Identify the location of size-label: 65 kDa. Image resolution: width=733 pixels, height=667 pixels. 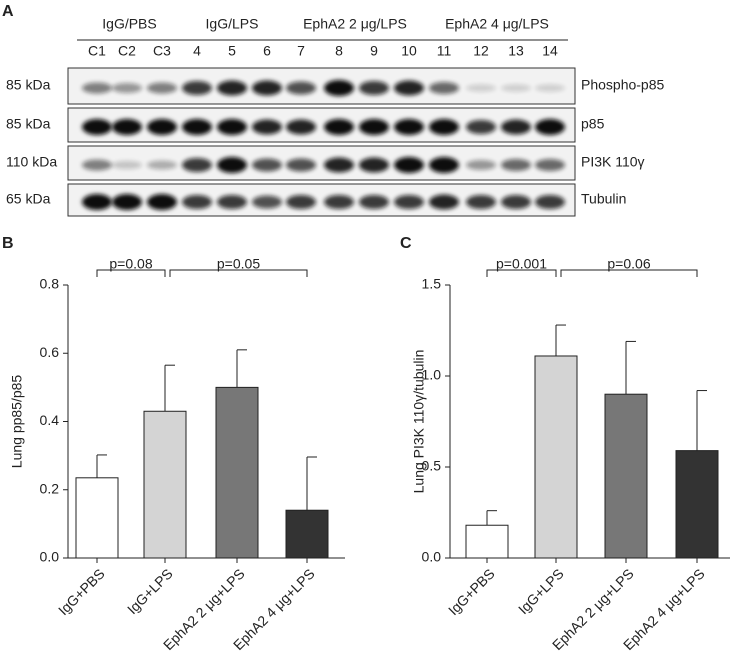
(28, 199).